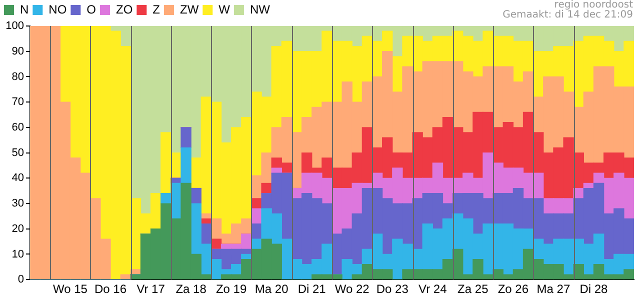  Describe the element at coordinates (312, 289) in the screenshot. I see `x-tick-label: Di 21` at that location.